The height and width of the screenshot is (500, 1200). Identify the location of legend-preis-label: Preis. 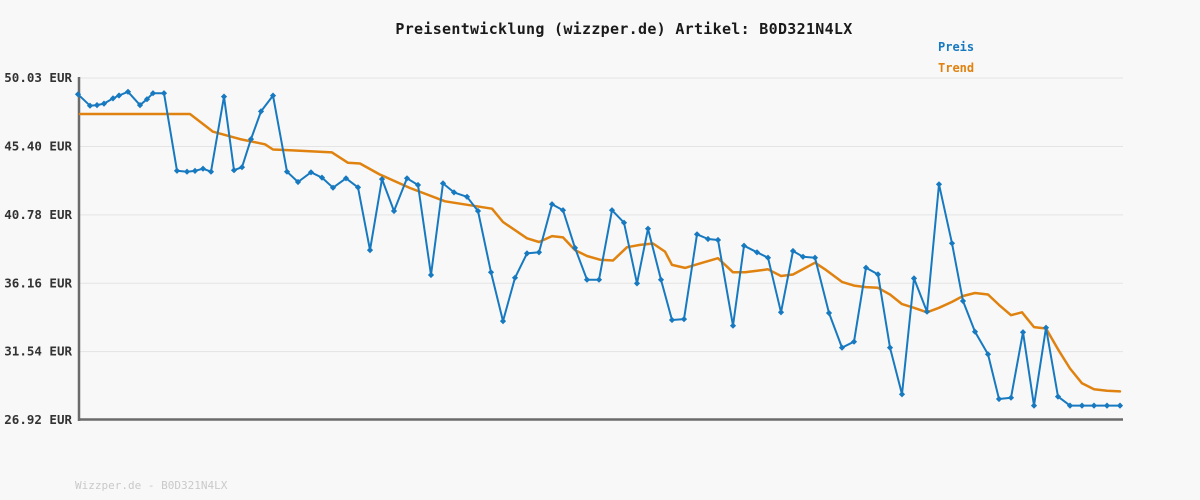
(956, 47).